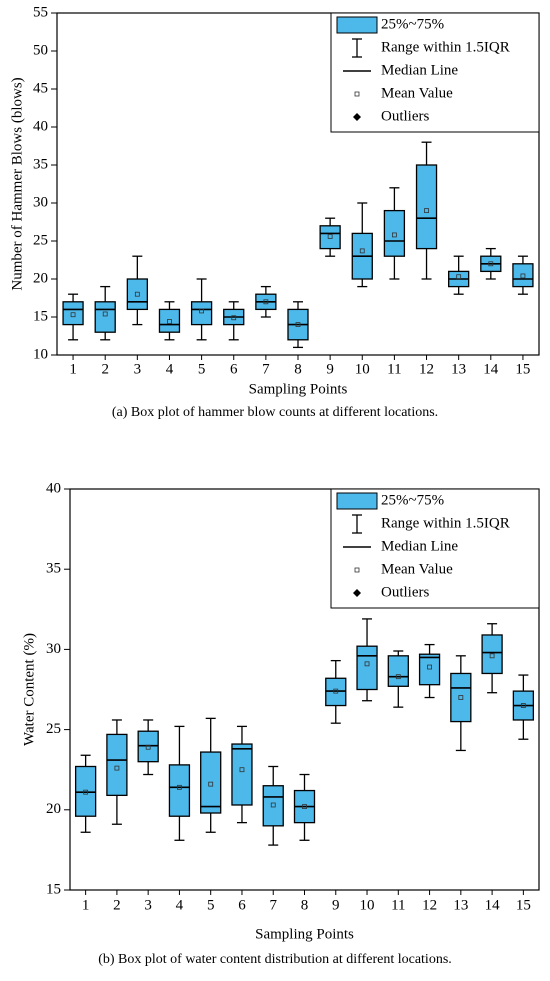 This screenshot has height=981, width=550. What do you see at coordinates (40, 126) in the screenshot?
I see `y-tick-label: 40` at bounding box center [40, 126].